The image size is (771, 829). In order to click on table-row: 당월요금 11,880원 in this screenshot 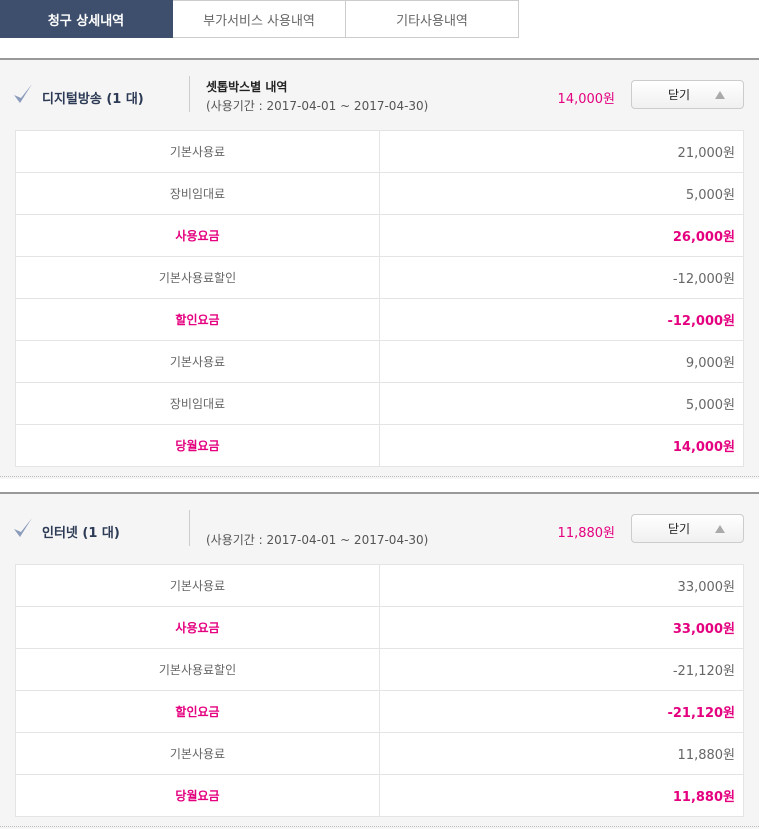, I will do `click(379, 795)`.